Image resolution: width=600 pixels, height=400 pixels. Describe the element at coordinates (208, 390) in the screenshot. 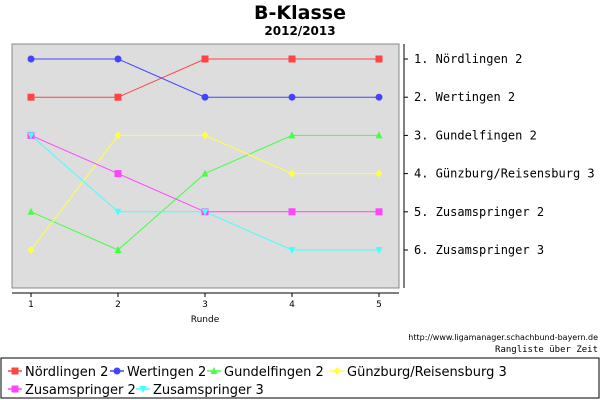

I see `legend-label: Zusamspringer 3` at that location.